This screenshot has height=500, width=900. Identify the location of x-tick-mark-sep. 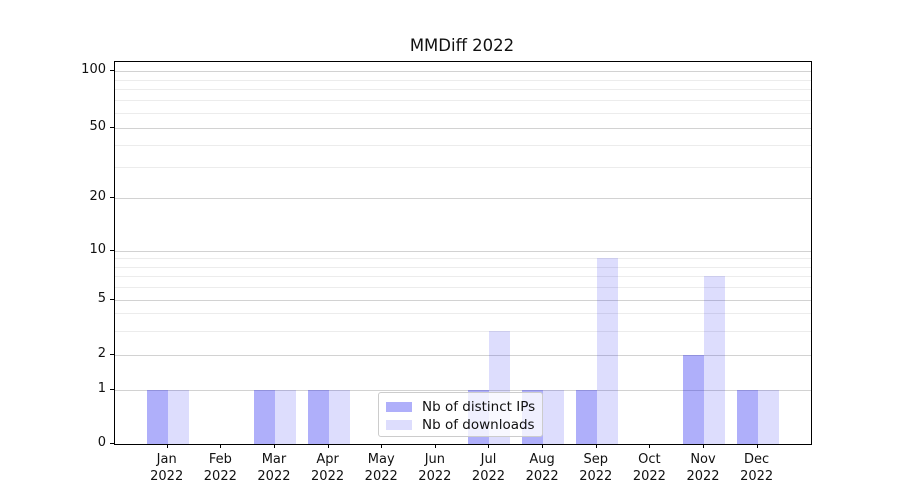
(596, 446).